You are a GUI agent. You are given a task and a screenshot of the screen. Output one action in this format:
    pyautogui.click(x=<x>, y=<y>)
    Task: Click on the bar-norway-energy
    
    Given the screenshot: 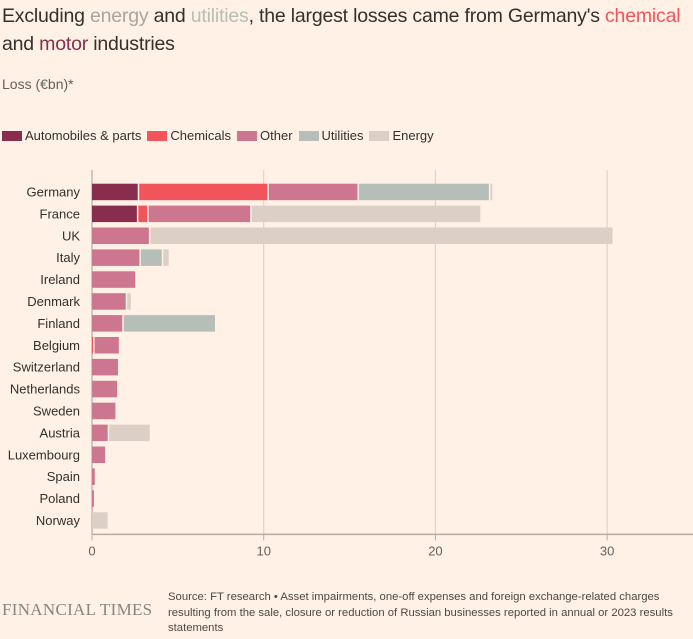 What is the action you would take?
    pyautogui.click(x=100, y=520)
    